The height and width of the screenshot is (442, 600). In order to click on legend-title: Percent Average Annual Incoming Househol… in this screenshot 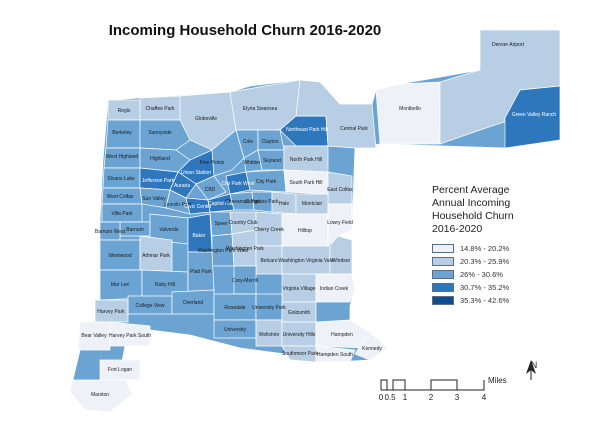, I will do `click(507, 210)`.